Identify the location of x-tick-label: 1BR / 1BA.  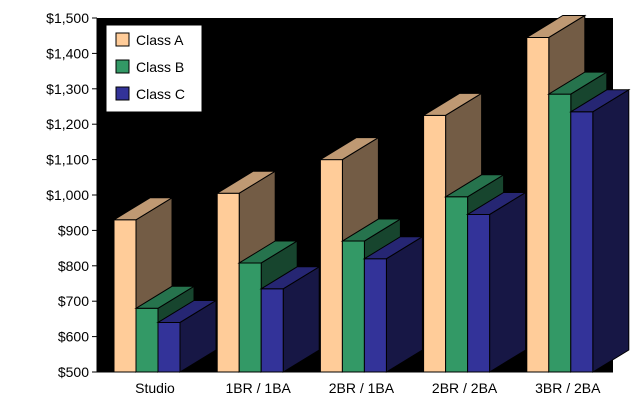
(259, 388).